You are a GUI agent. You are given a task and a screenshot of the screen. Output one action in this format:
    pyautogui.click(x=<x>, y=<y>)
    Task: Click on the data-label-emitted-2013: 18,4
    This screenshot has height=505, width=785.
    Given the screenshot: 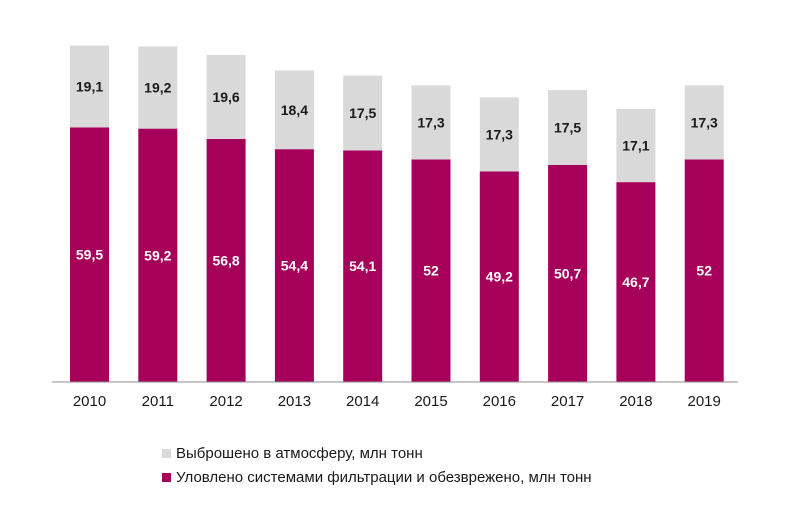 What is the action you would take?
    pyautogui.click(x=294, y=110)
    